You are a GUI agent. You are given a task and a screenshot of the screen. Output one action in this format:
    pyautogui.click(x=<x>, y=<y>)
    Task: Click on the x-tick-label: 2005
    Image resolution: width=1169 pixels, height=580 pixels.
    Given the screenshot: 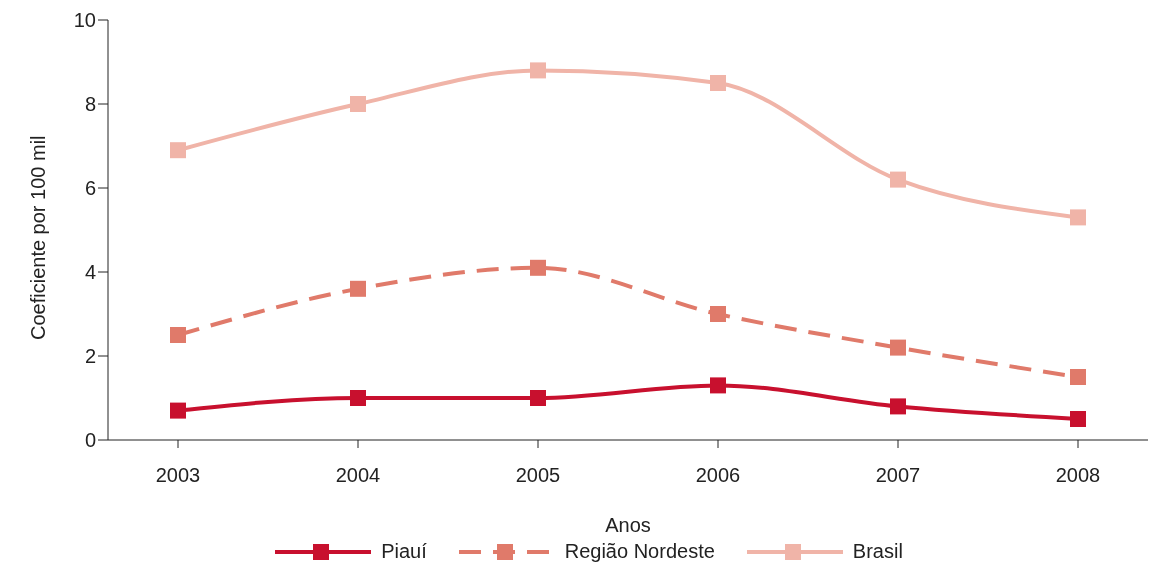 What is the action you would take?
    pyautogui.click(x=538, y=475)
    